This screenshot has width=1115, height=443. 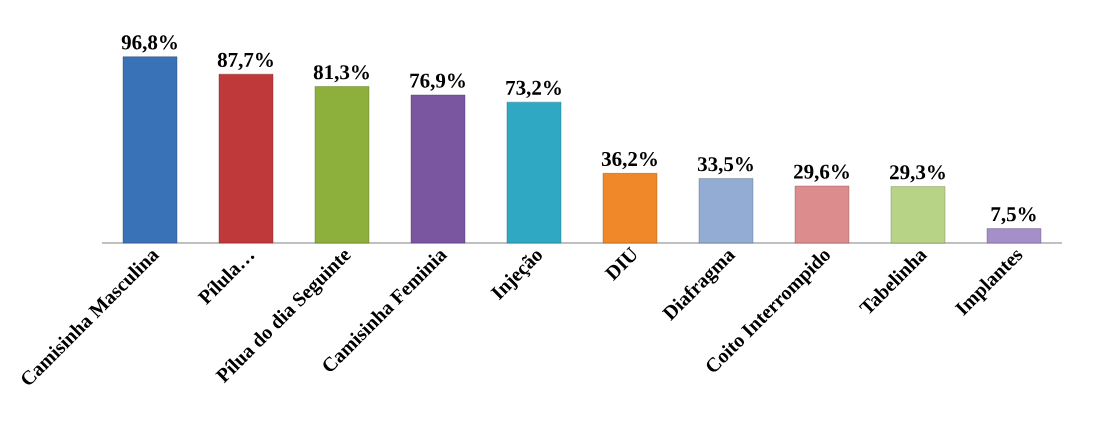 I want to click on data-label: 87,7%, so click(x=245, y=61).